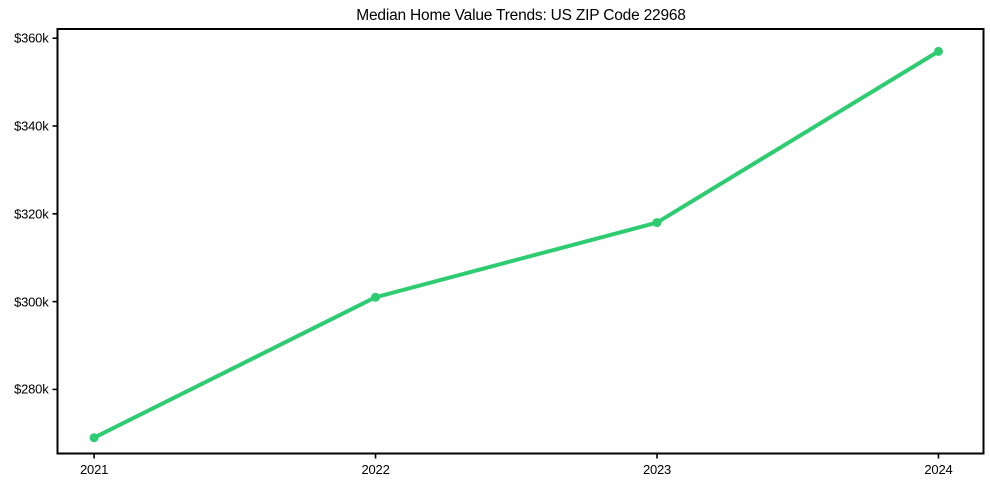  I want to click on x-tick-label-0: 2021, so click(94, 469).